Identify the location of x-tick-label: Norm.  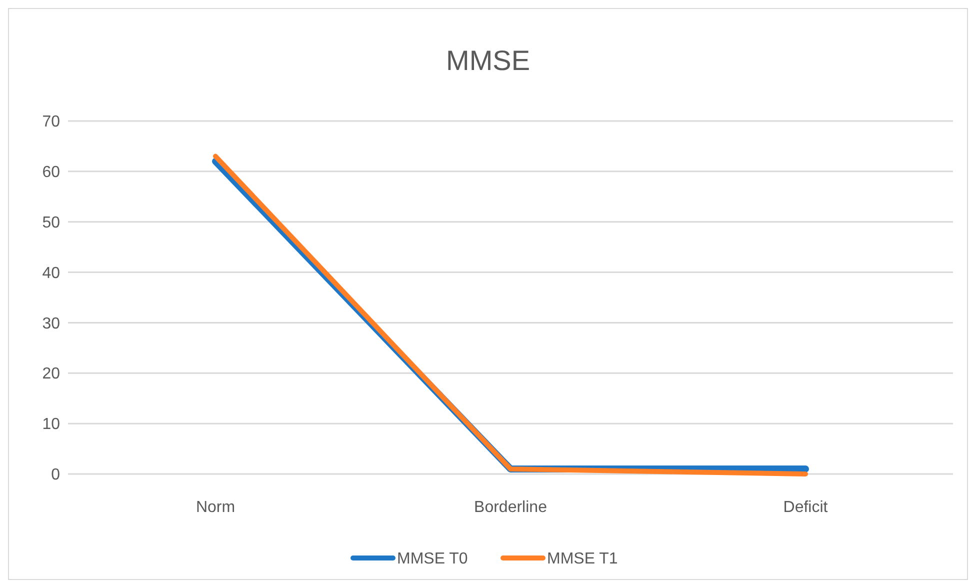
(216, 507).